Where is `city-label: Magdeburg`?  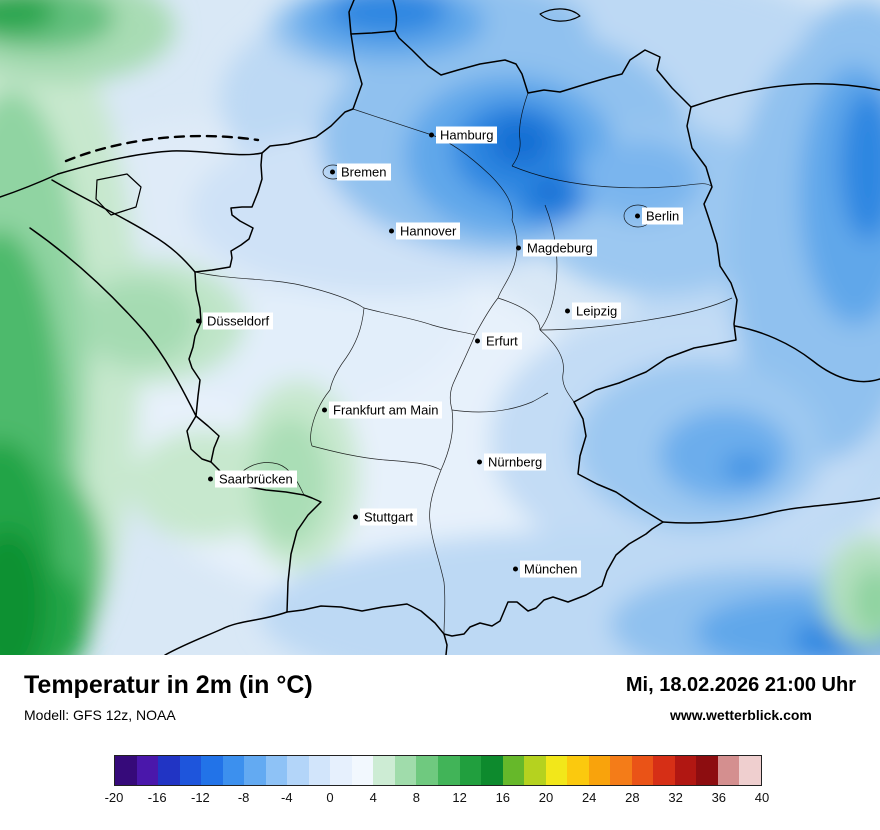
city-label: Magdeburg is located at coordinates (560, 248).